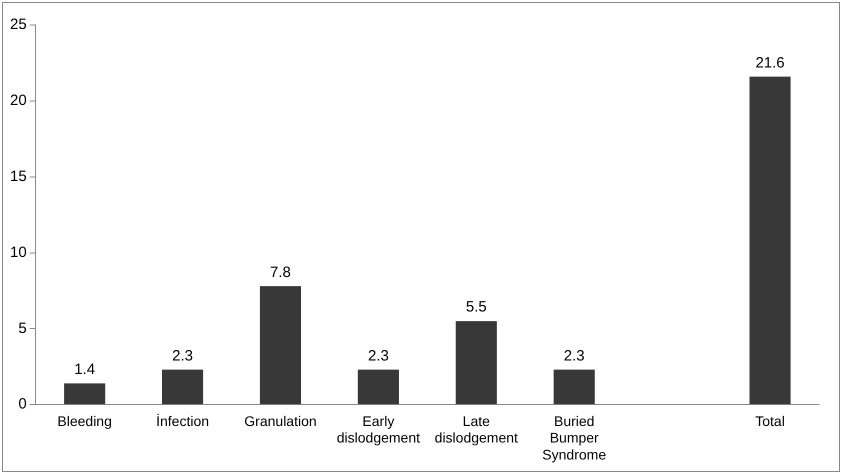 The image size is (842, 474). Describe the element at coordinates (84, 420) in the screenshot. I see `x-tick-label: Bleeding` at that location.